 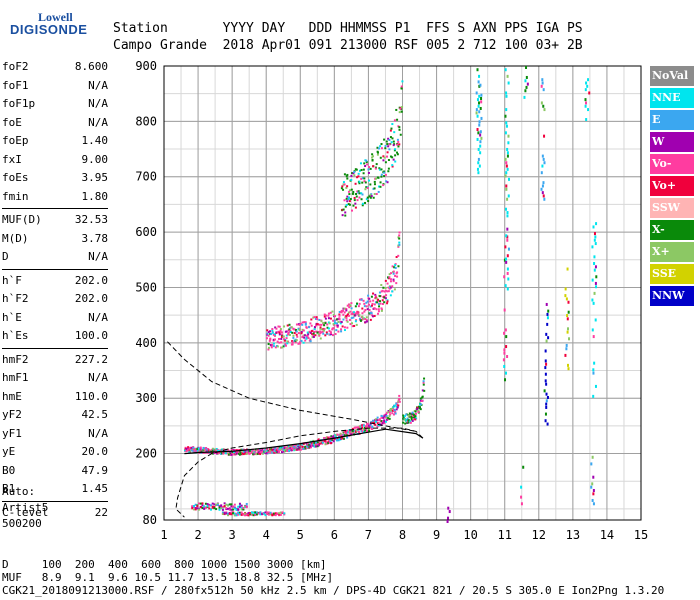 I want to click on y-tick-label: 700, so click(x=146, y=177).